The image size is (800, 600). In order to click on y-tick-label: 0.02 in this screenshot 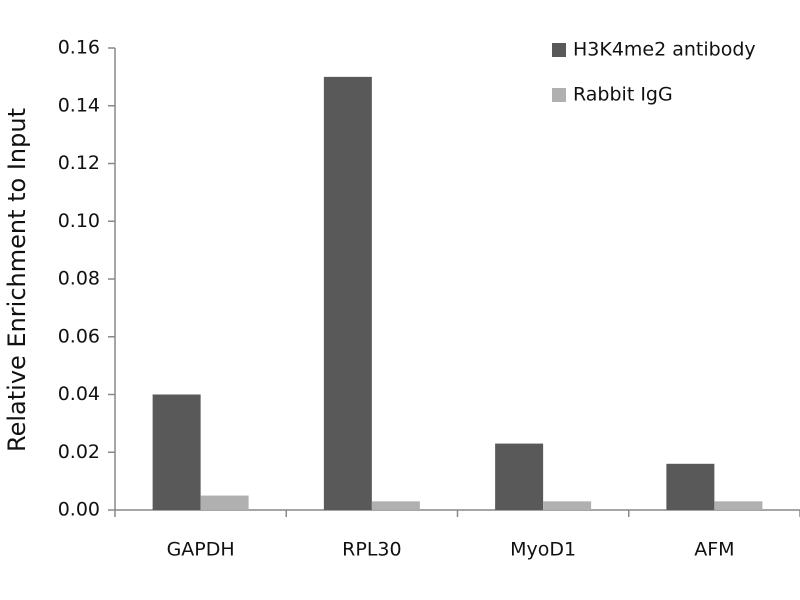, I will do `click(79, 452)`.